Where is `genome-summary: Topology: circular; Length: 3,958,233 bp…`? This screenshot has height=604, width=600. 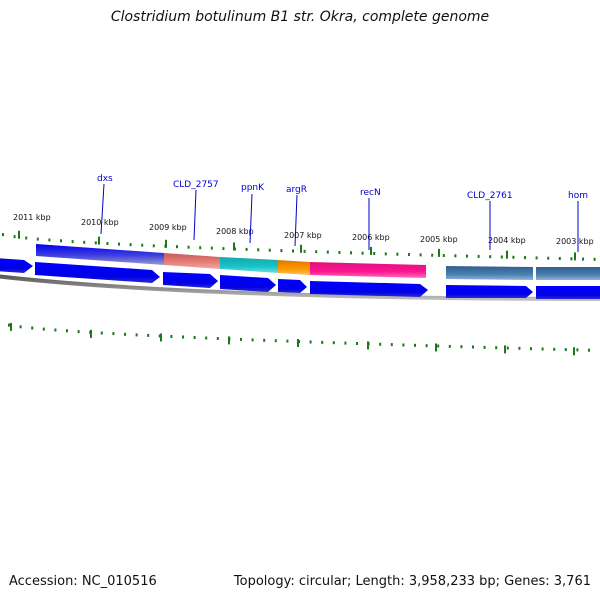 genome-summary: Topology: circular; Length: 3,958,233 bp… is located at coordinates (412, 581).